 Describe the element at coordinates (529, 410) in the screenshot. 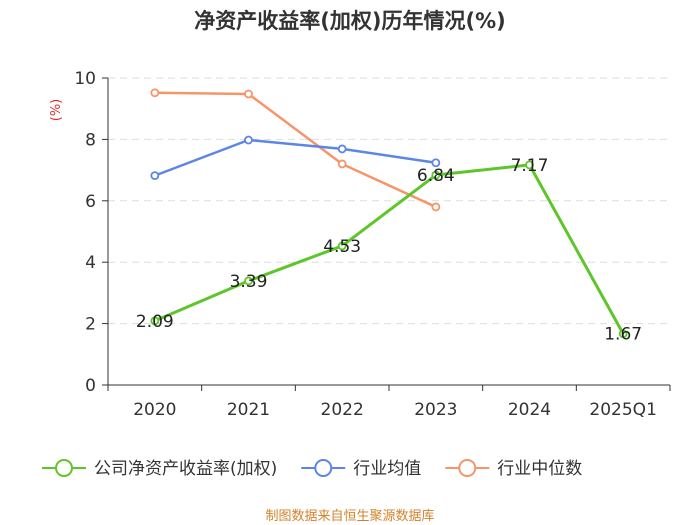

I see `x-tick-label: 2024` at that location.